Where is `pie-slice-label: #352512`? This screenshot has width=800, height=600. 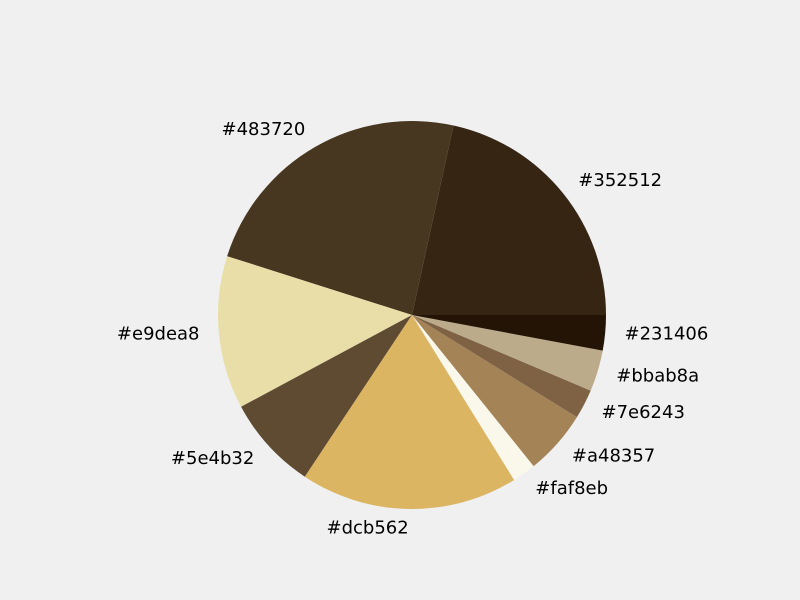 pie-slice-label: #352512 is located at coordinates (620, 180).